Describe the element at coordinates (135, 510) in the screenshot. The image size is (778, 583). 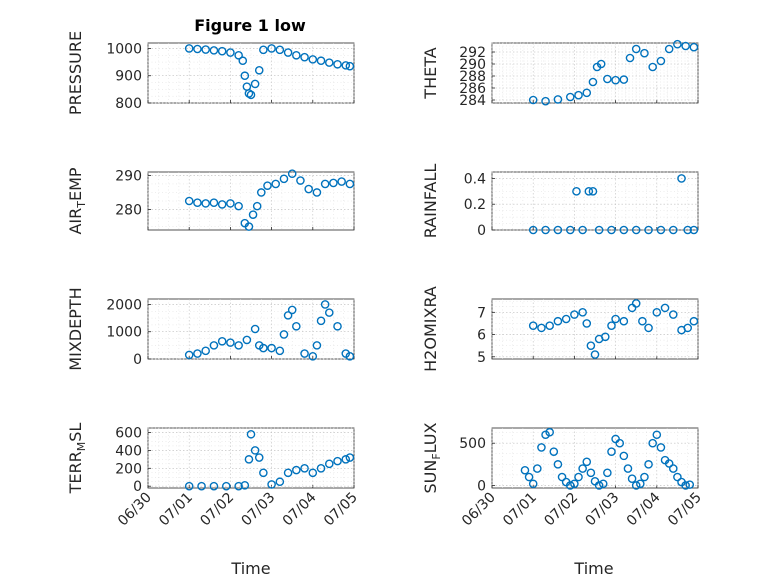
I see `x-tick-label: 06/30` at that location.